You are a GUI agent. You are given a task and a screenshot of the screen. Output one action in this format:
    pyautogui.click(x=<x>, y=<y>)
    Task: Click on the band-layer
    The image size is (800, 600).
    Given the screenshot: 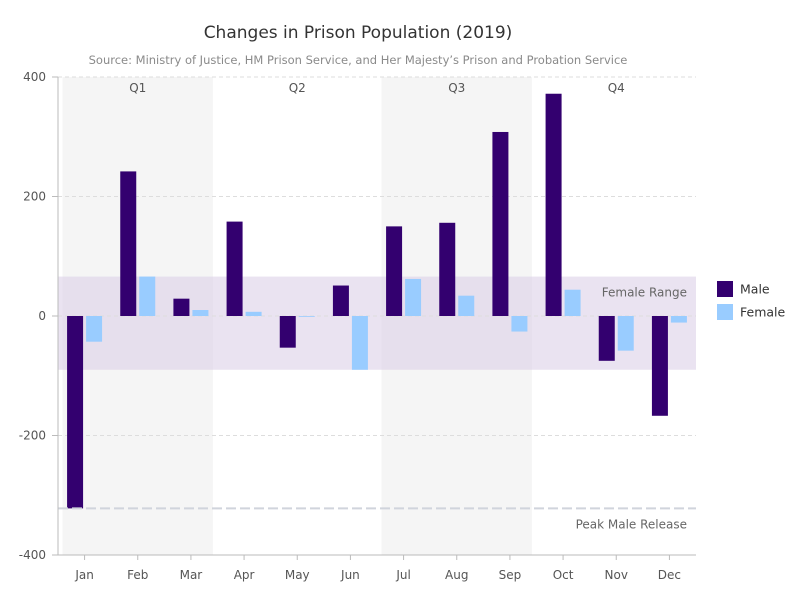 What is the action you would take?
    pyautogui.click(x=377, y=323)
    